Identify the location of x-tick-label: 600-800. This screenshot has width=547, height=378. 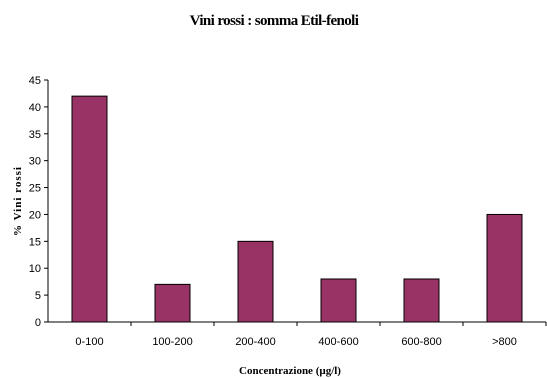
(421, 342).